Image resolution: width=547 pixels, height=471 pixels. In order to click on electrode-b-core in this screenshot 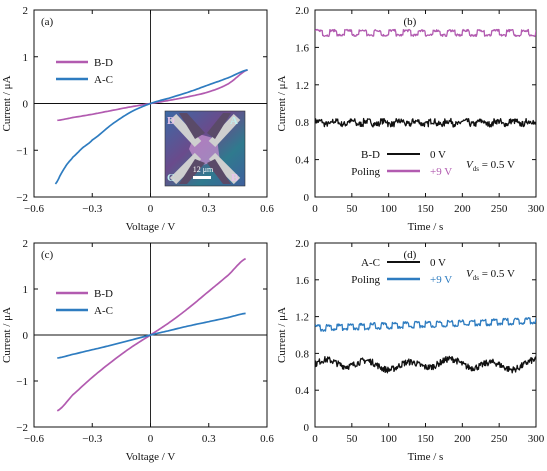, I will do `click(219, 171)`.